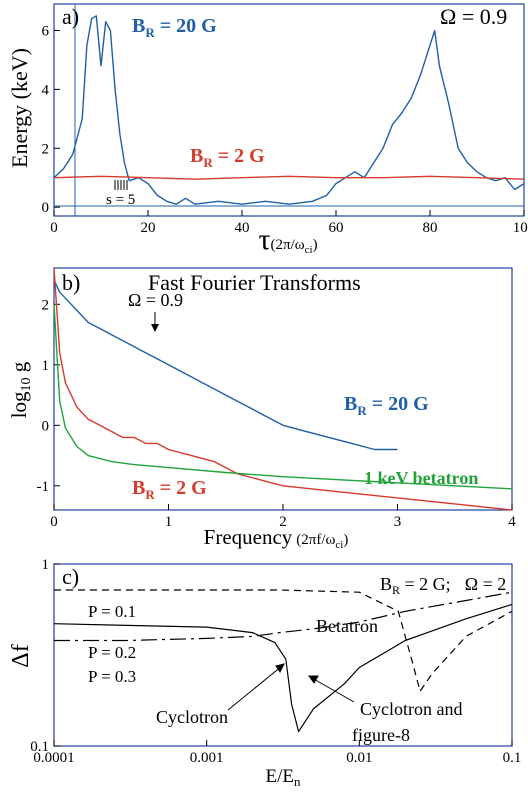 The image size is (528, 792). Describe the element at coordinates (443, 585) in the screenshot. I see `panel-c-param-text: BR = 2 G; Ω = 2` at that location.